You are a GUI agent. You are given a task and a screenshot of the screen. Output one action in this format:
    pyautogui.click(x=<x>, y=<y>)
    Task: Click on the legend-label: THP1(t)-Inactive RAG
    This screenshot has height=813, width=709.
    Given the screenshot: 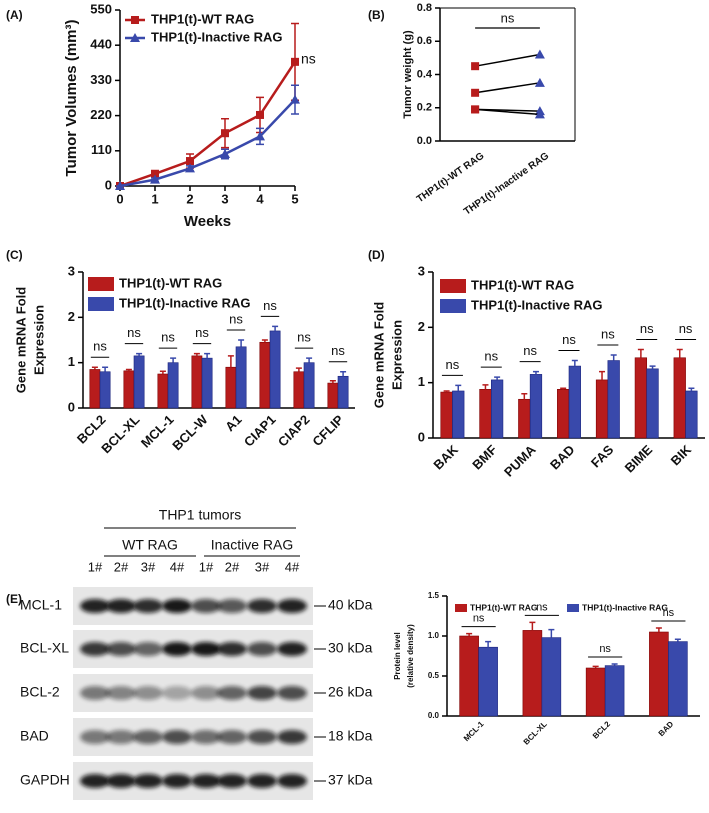 What is the action you would take?
    pyautogui.click(x=184, y=302)
    